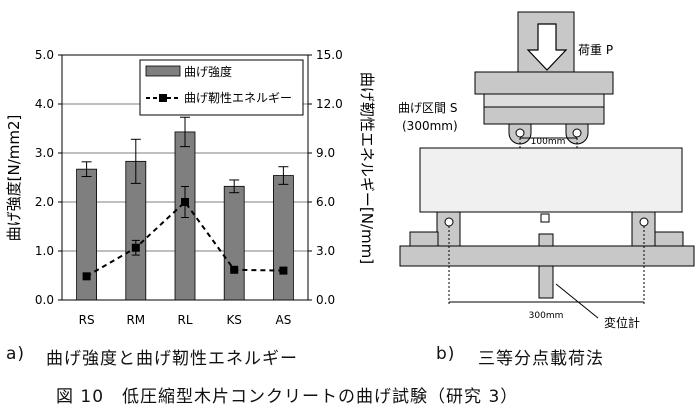 This screenshot has width=699, height=407. Describe the element at coordinates (546, 316) in the screenshot. I see `outer-dim-label: 300mm` at that location.